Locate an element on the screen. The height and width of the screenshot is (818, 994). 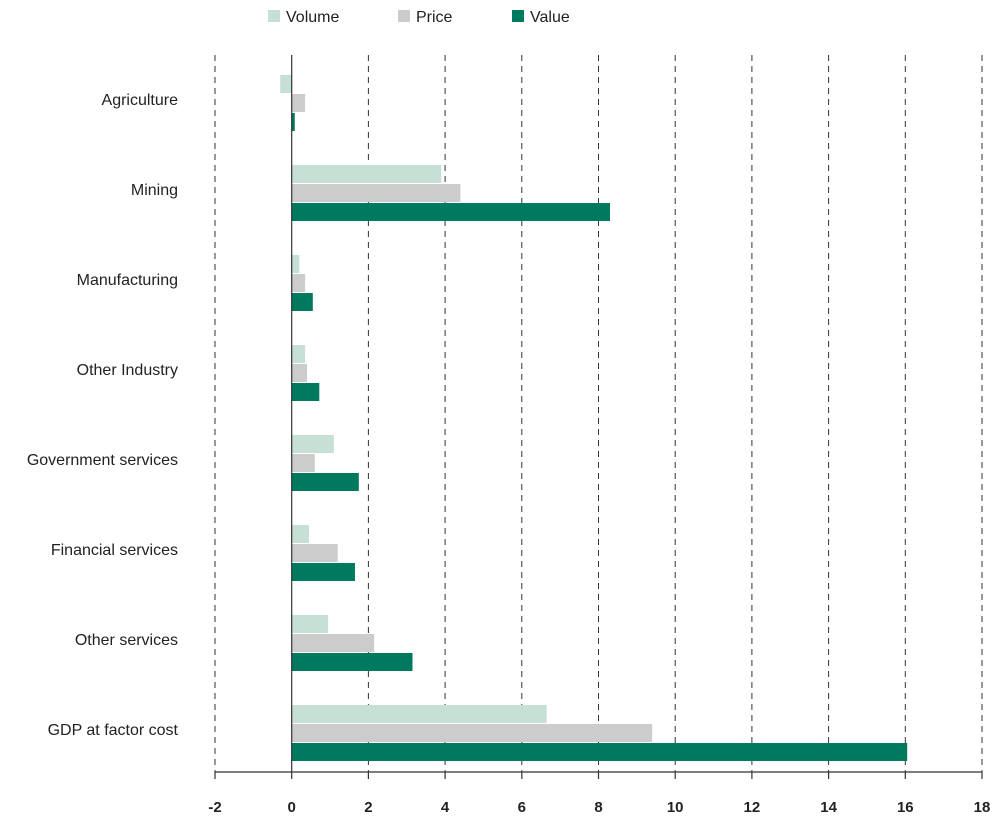
legend-swatch-volume is located at coordinates (274, 16).